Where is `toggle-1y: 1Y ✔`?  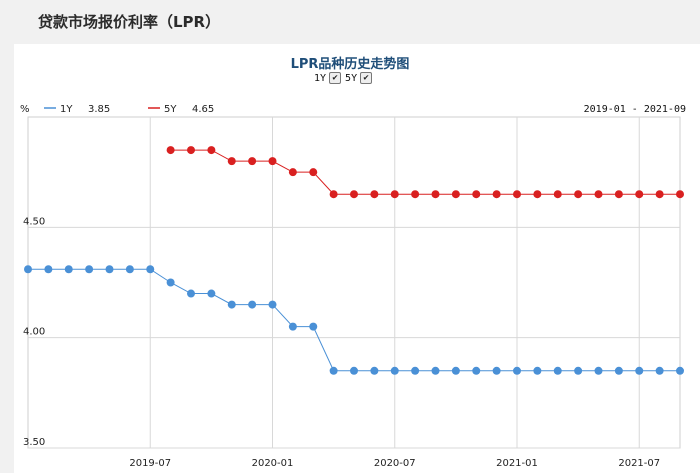
toggle-1y: 1Y ✔ is located at coordinates (328, 78).